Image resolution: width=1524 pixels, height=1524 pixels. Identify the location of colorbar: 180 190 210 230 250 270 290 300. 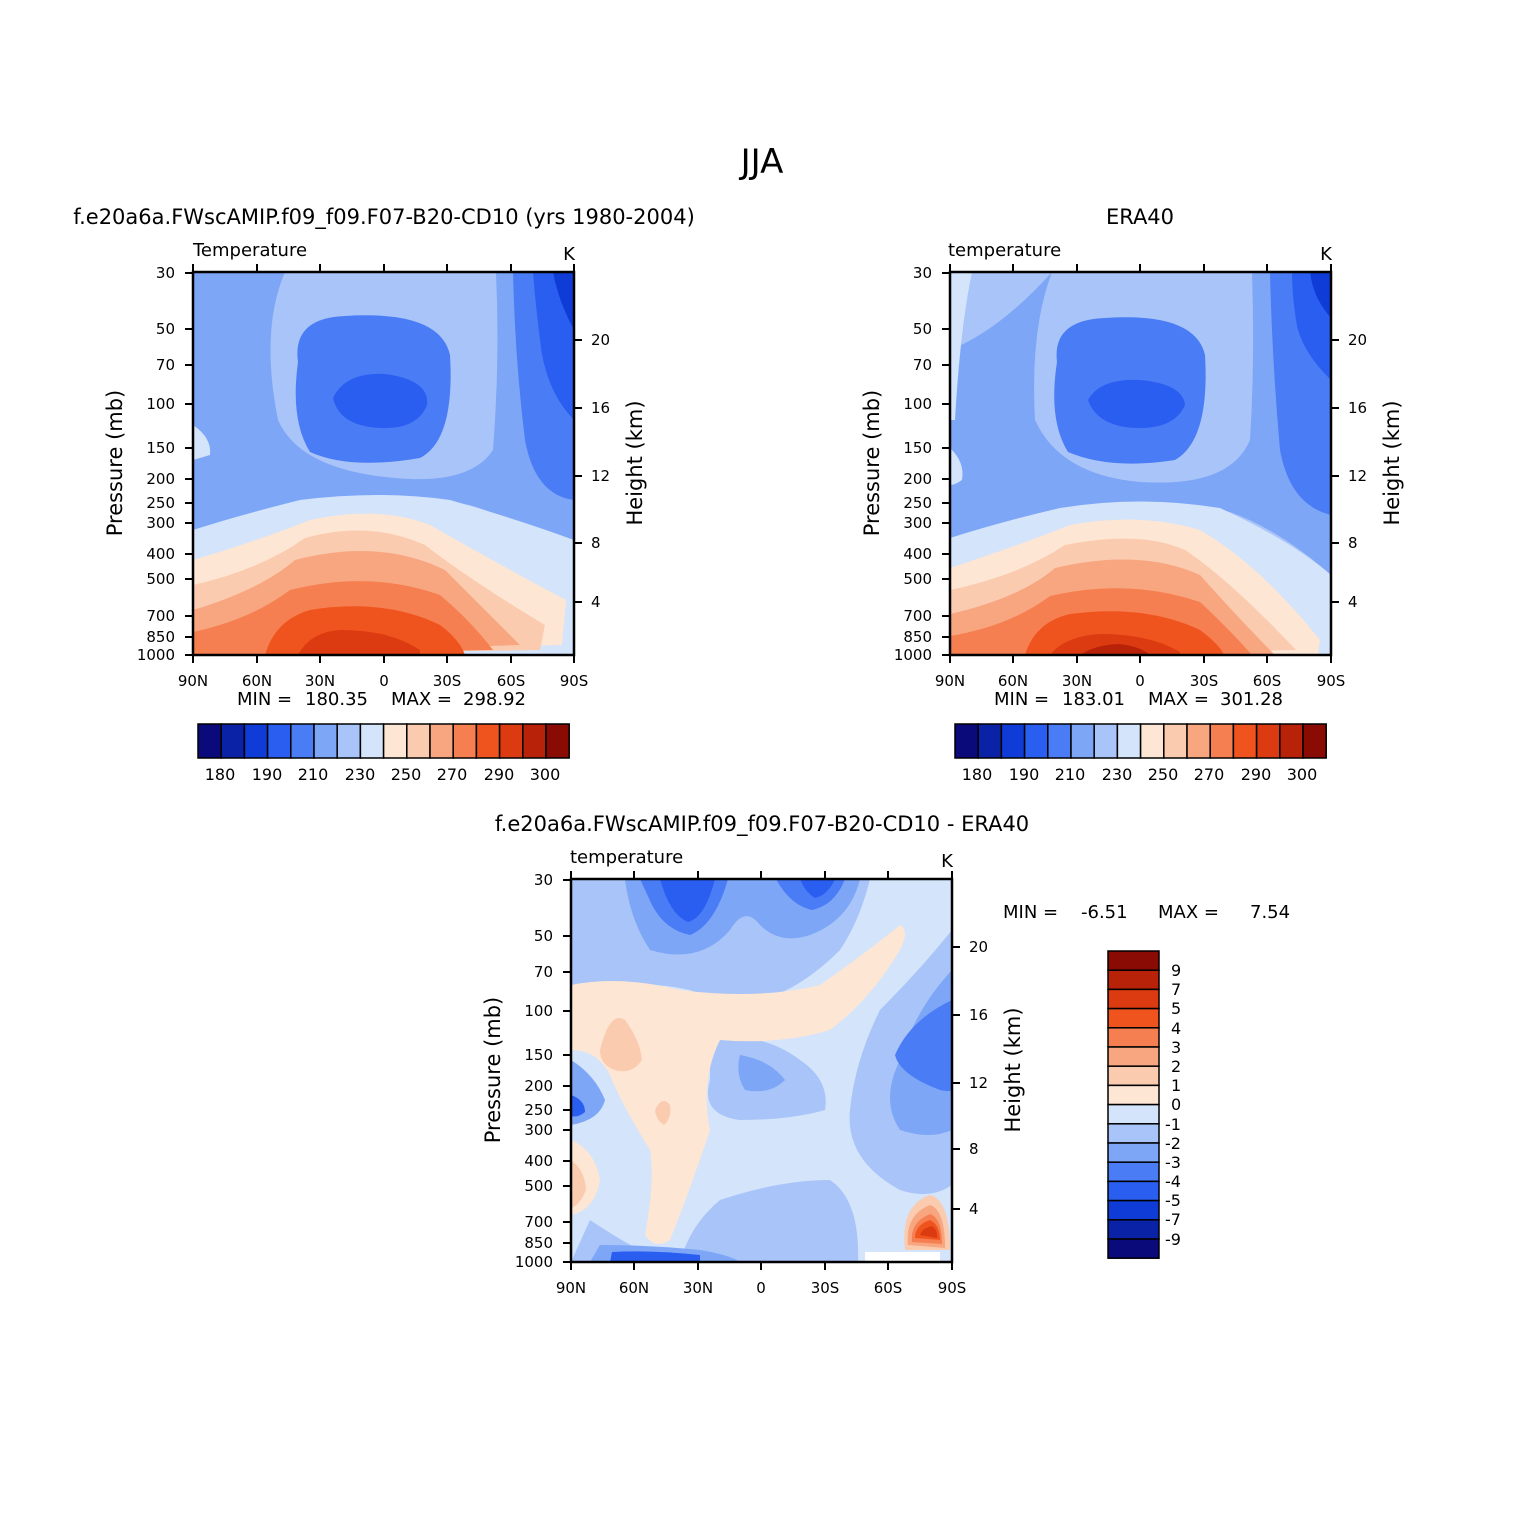
(1140, 753).